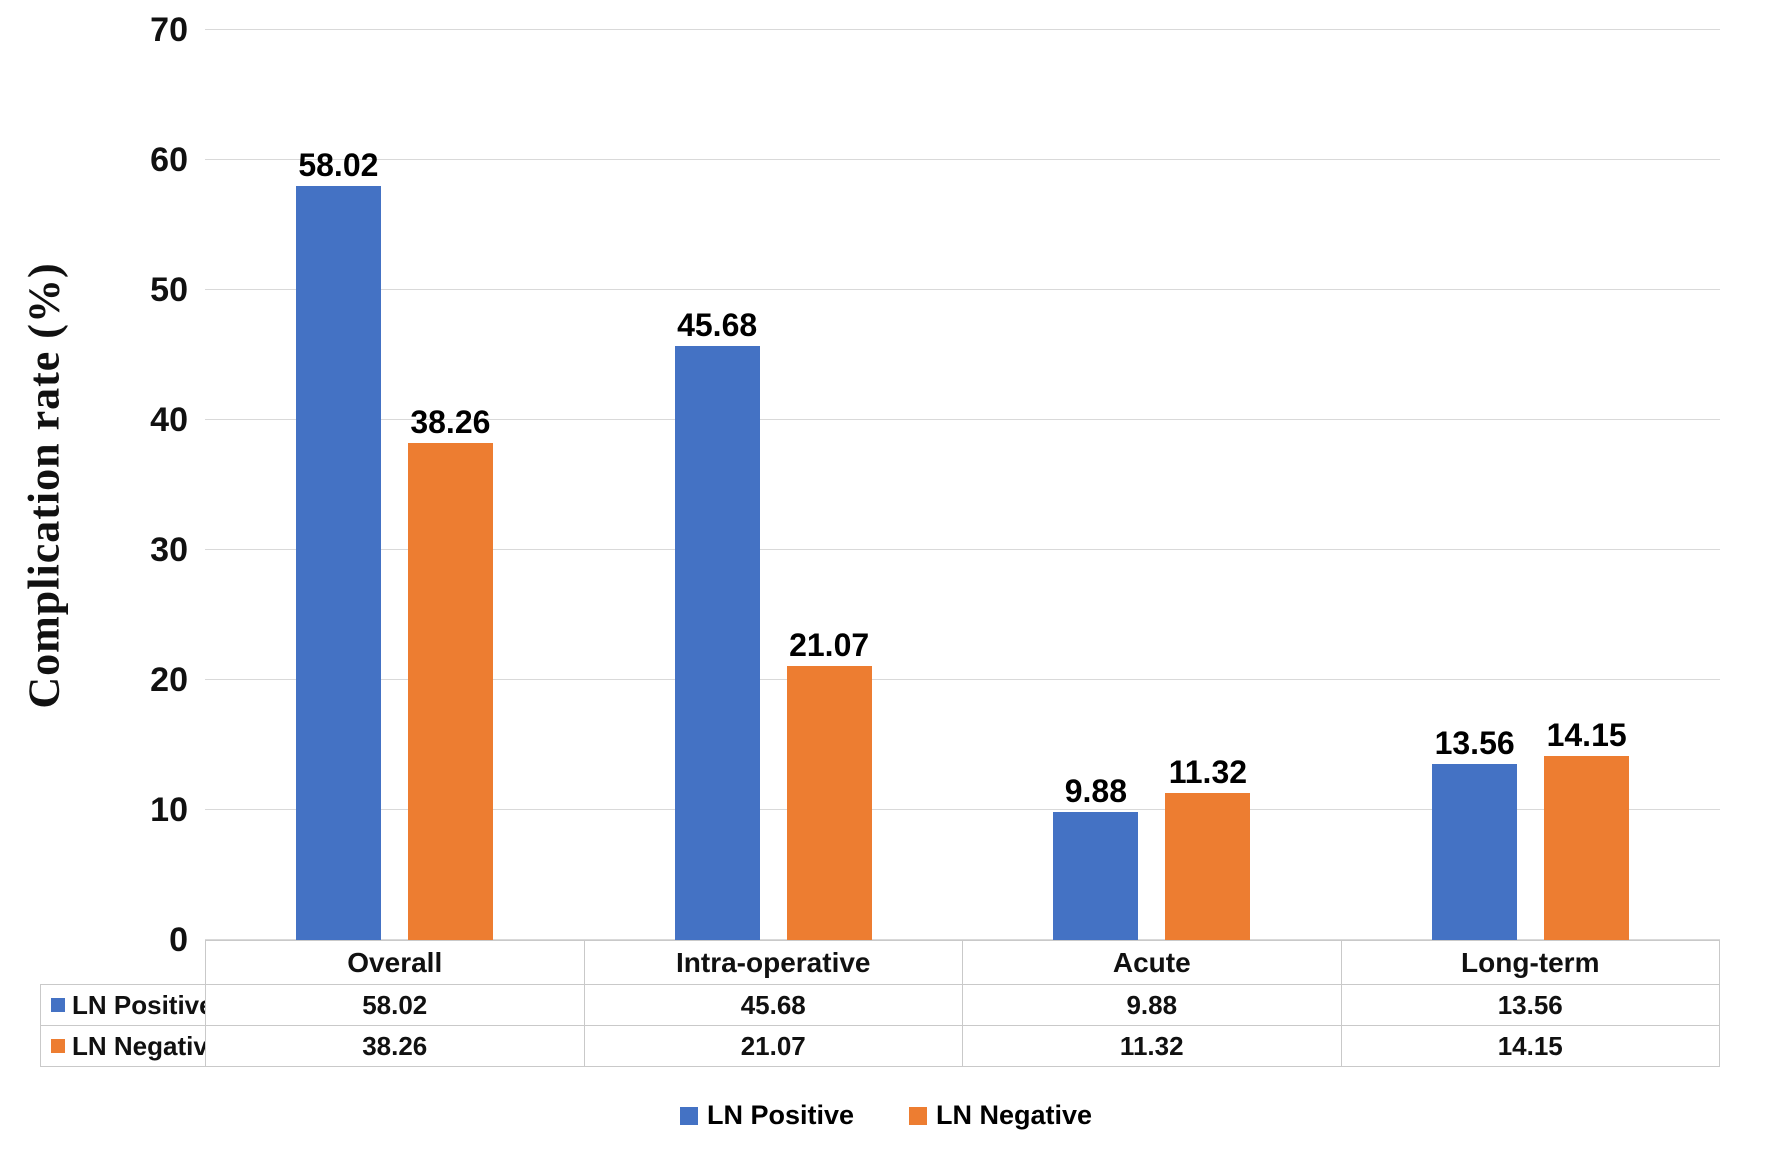  What do you see at coordinates (1208, 771) in the screenshot?
I see `bar-value-label: 11.32` at bounding box center [1208, 771].